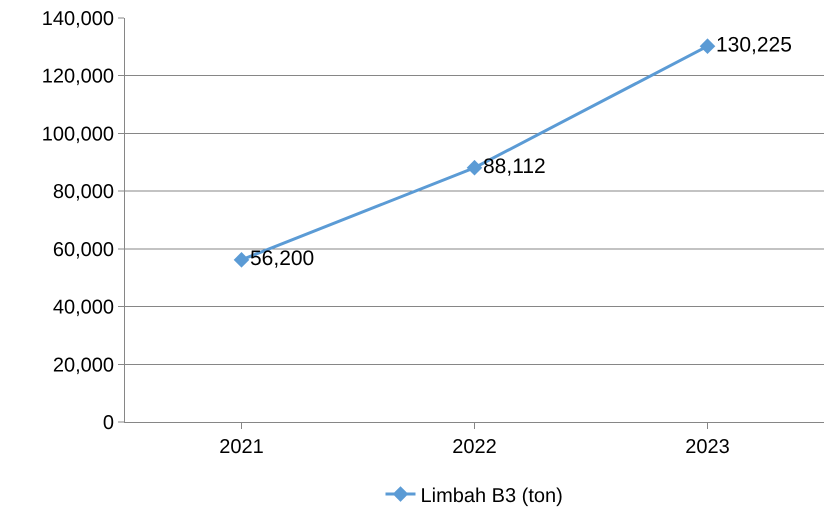 This screenshot has width=826, height=527. Describe the element at coordinates (241, 447) in the screenshot. I see `x-tick-label: 2021` at that location.